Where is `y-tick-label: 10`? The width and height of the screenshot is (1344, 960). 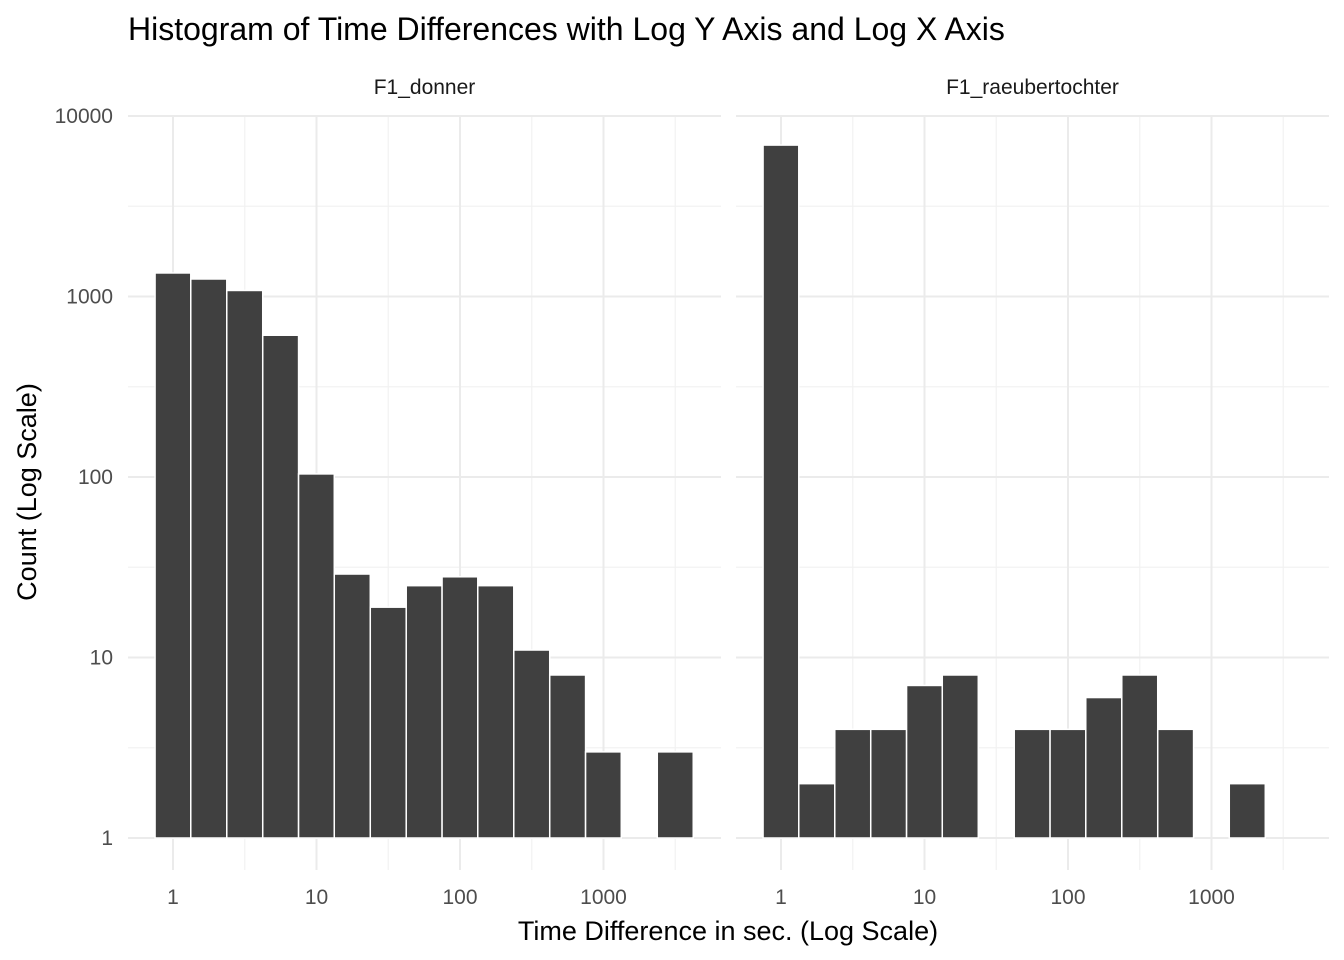
y-tick-label: 10 is located at coordinates (101, 658).